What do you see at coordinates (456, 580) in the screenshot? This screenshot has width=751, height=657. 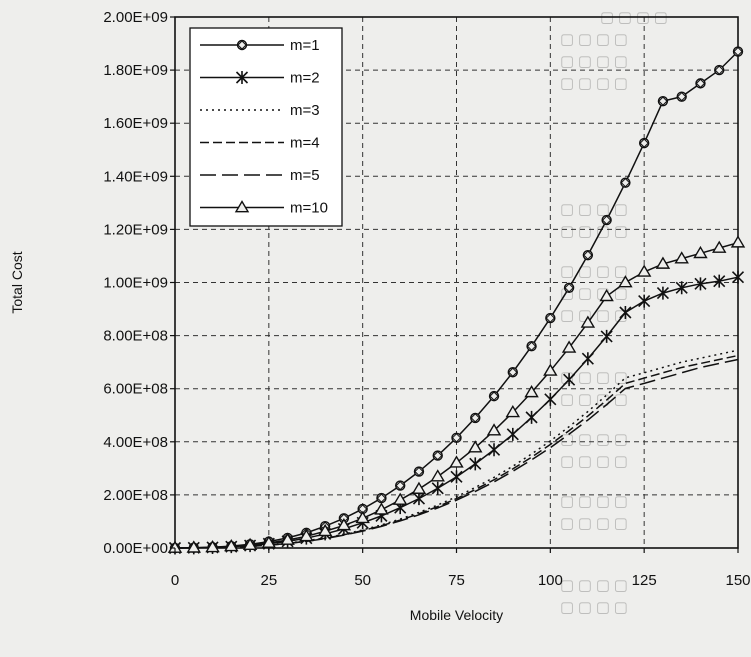 I see `x-tick-label: 75` at bounding box center [456, 580].